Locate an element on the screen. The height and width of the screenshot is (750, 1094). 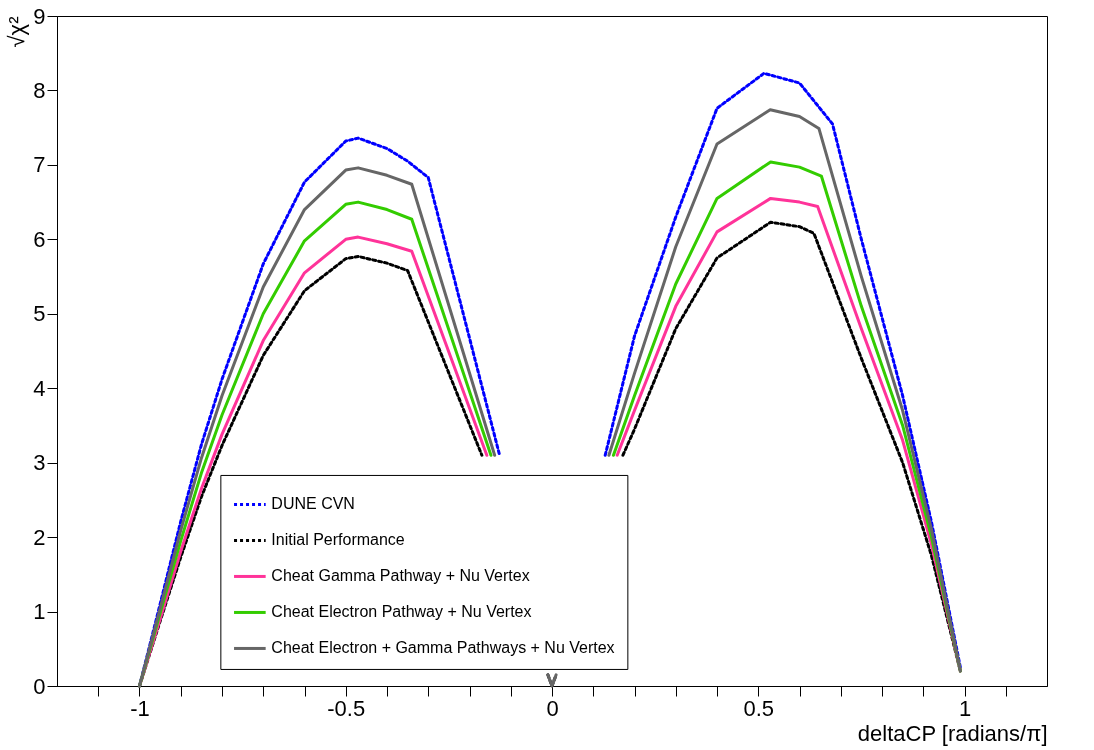
y-tick-label: 7 is located at coordinates (39, 165).